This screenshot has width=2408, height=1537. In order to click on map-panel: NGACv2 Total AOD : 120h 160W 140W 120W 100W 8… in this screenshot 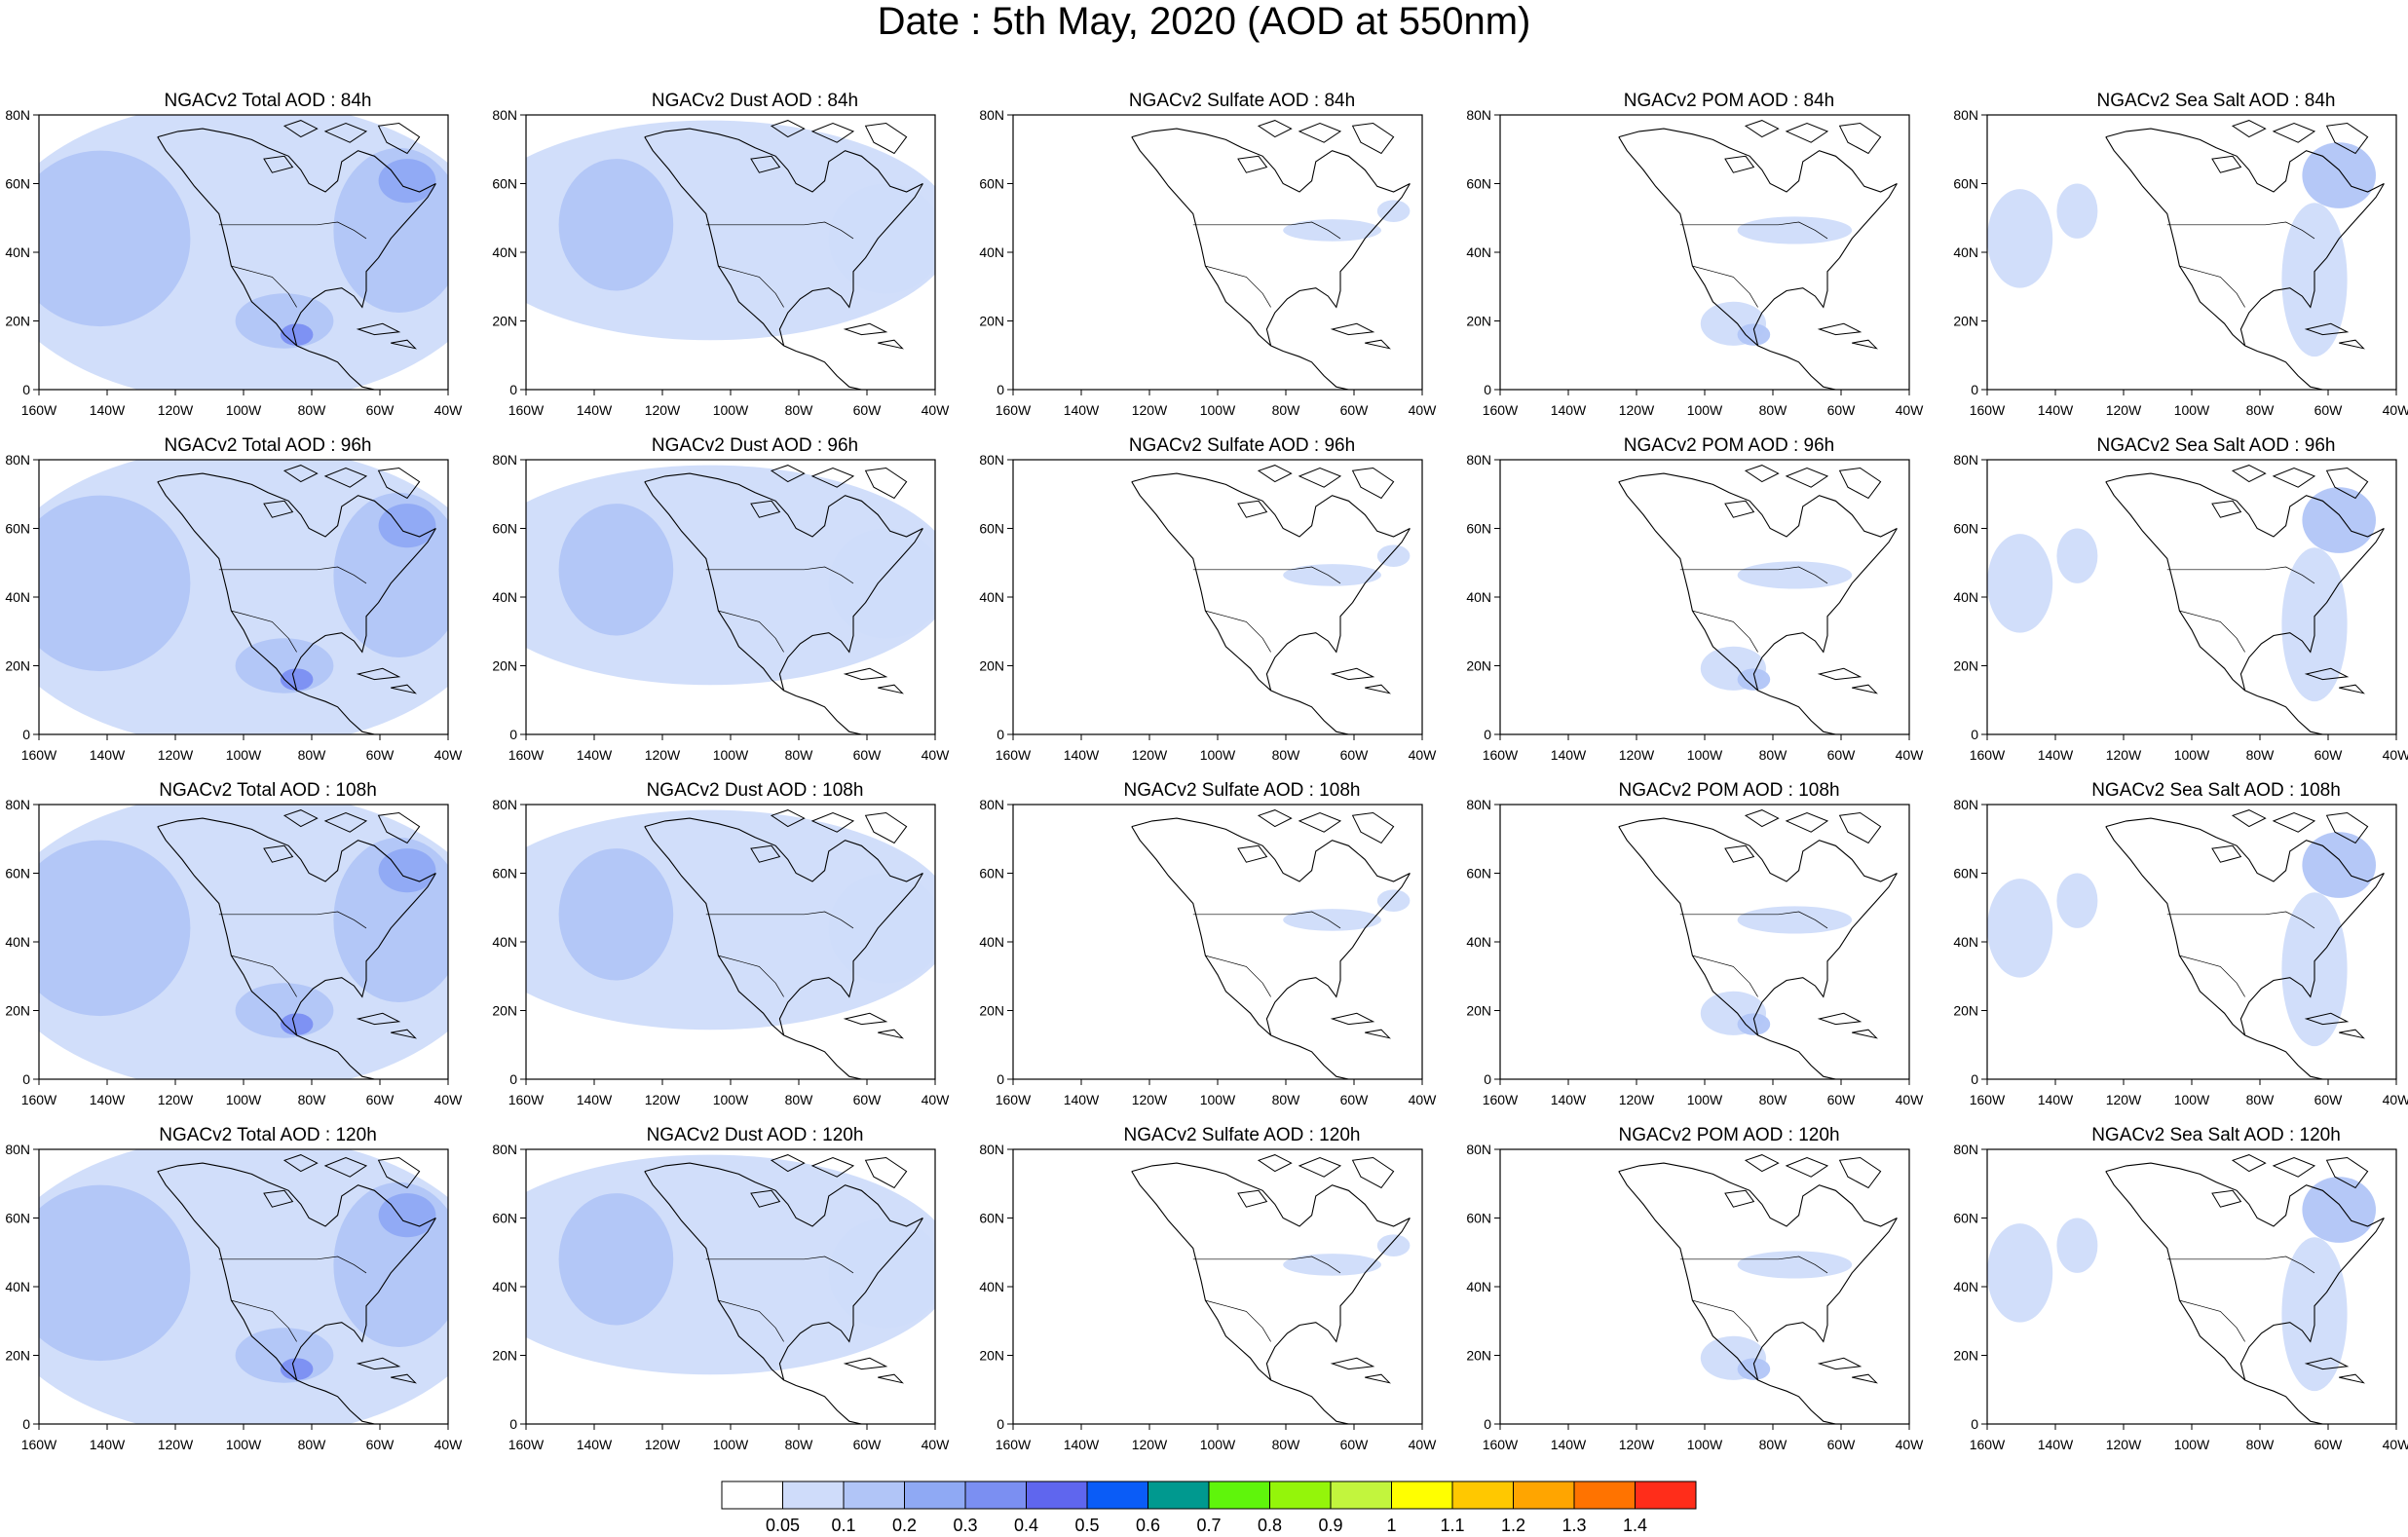, I will do `click(251, 1292)`.